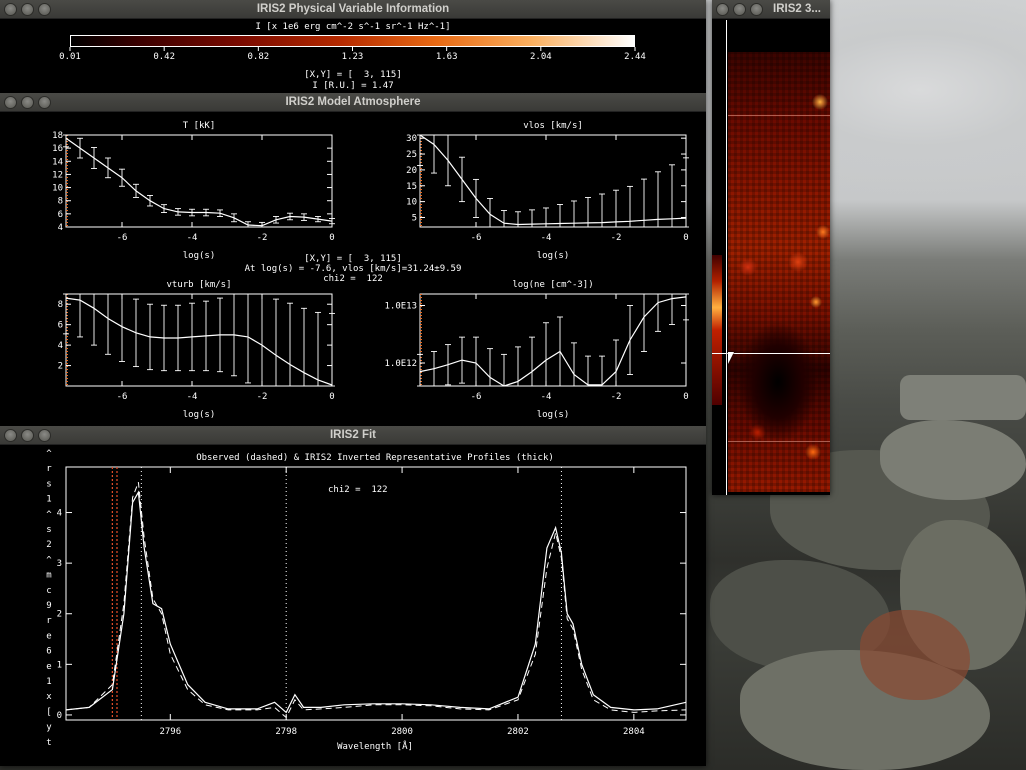 This screenshot has height=770, width=1026. I want to click on crosshair-horizontal, so click(771, 353).